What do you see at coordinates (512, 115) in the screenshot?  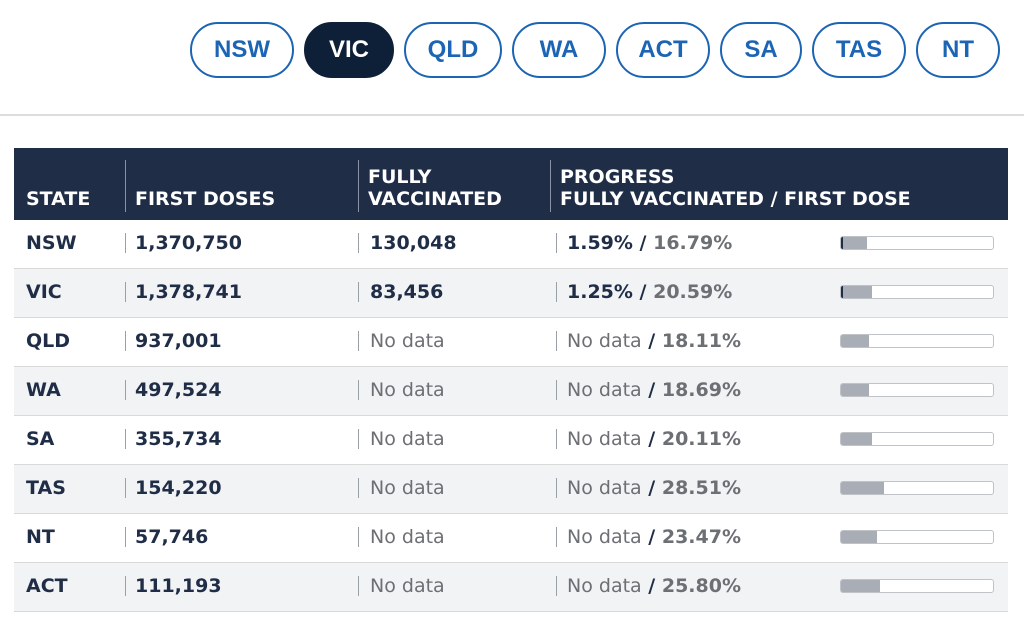 I see `section-divider` at bounding box center [512, 115].